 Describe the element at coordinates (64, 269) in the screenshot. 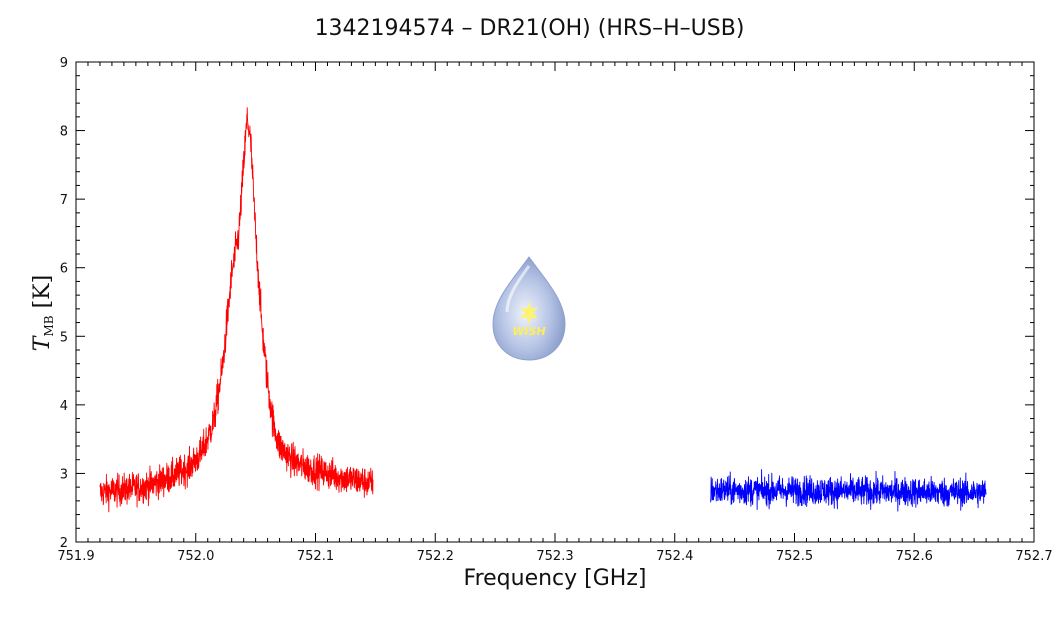

I see `y-tick-label: 6` at that location.